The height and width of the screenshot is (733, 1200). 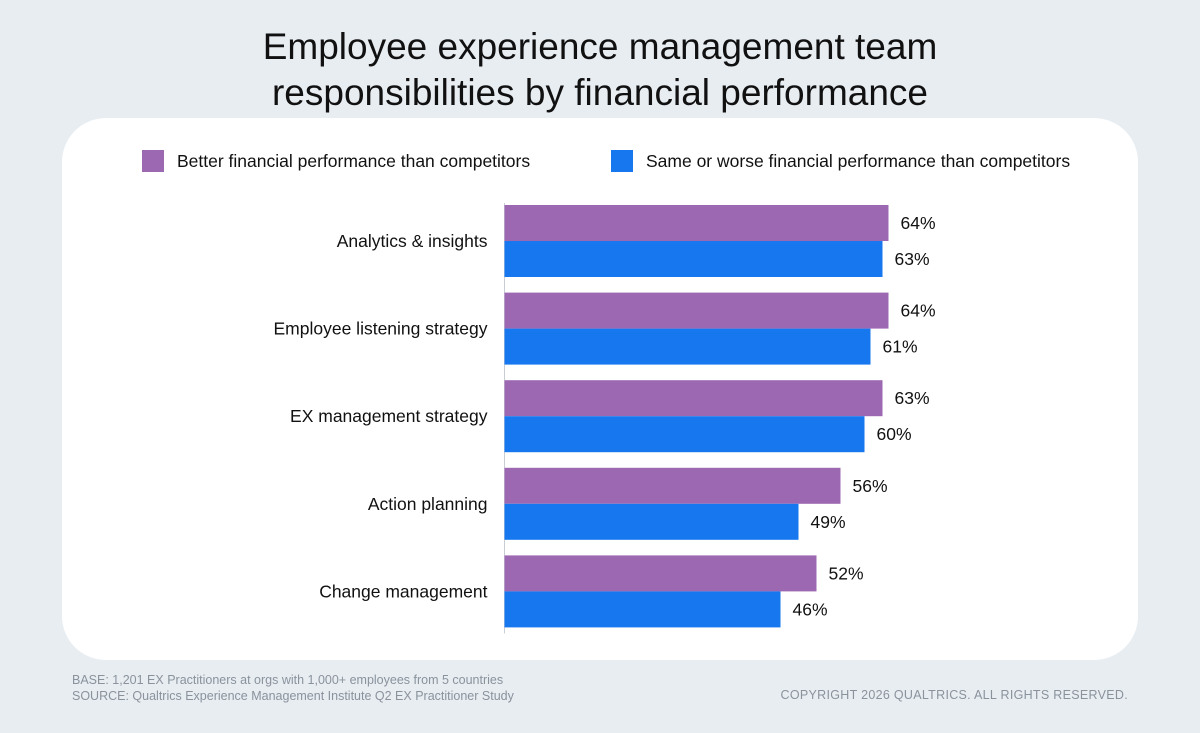 What do you see at coordinates (894, 434) in the screenshot?
I see `data-label-ex-management-strategy-series-2: 60%` at bounding box center [894, 434].